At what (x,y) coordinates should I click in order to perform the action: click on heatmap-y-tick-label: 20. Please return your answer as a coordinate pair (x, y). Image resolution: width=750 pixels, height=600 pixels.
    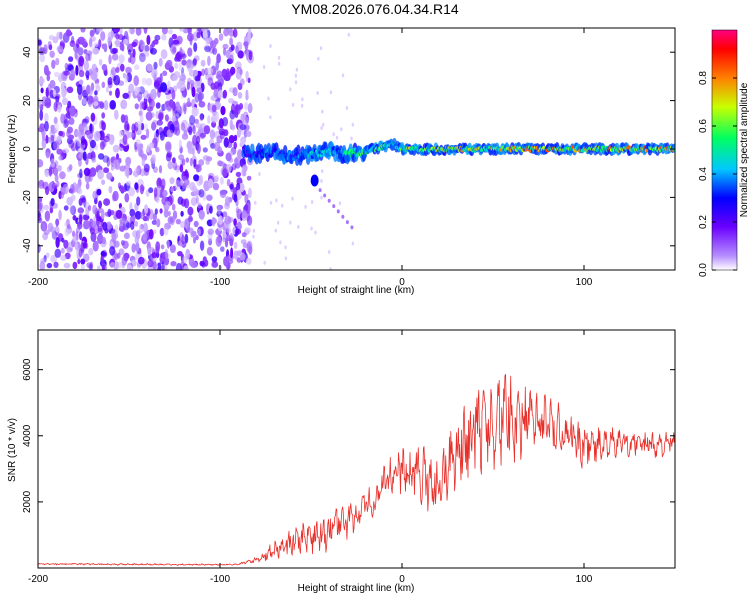
    Looking at the image, I should click on (27, 101).